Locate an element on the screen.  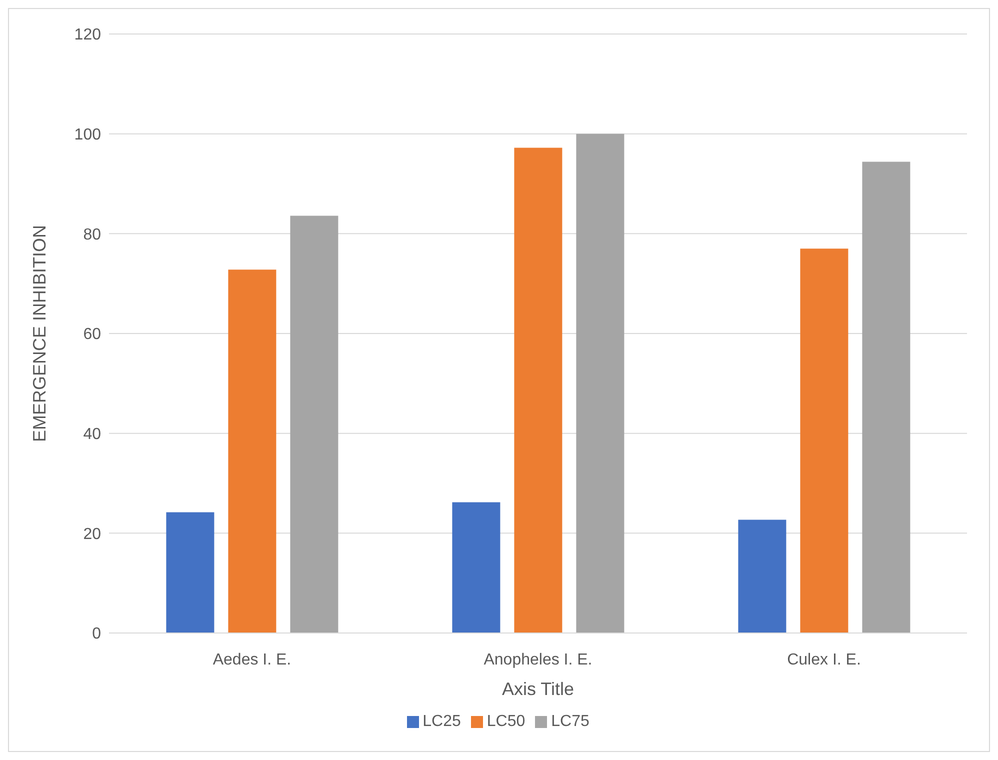
y-tick-label: 0 is located at coordinates (97, 634).